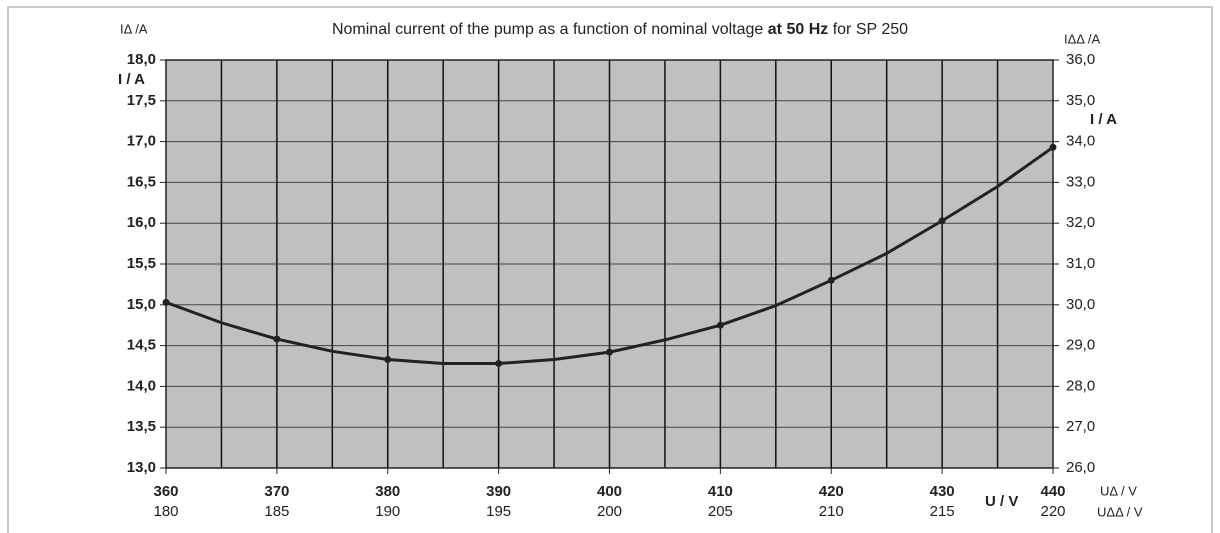  What do you see at coordinates (141, 385) in the screenshot?
I see `y-tick-label: 14,0` at bounding box center [141, 385].